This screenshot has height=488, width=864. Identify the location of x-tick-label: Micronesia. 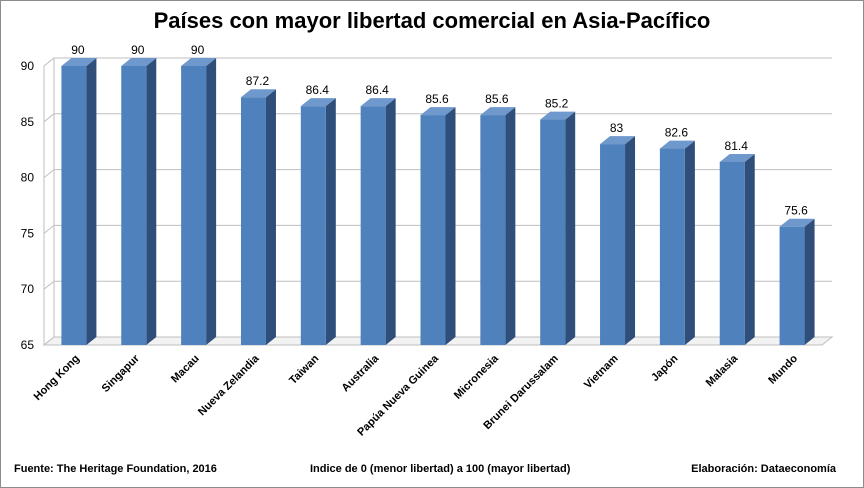
(477, 377).